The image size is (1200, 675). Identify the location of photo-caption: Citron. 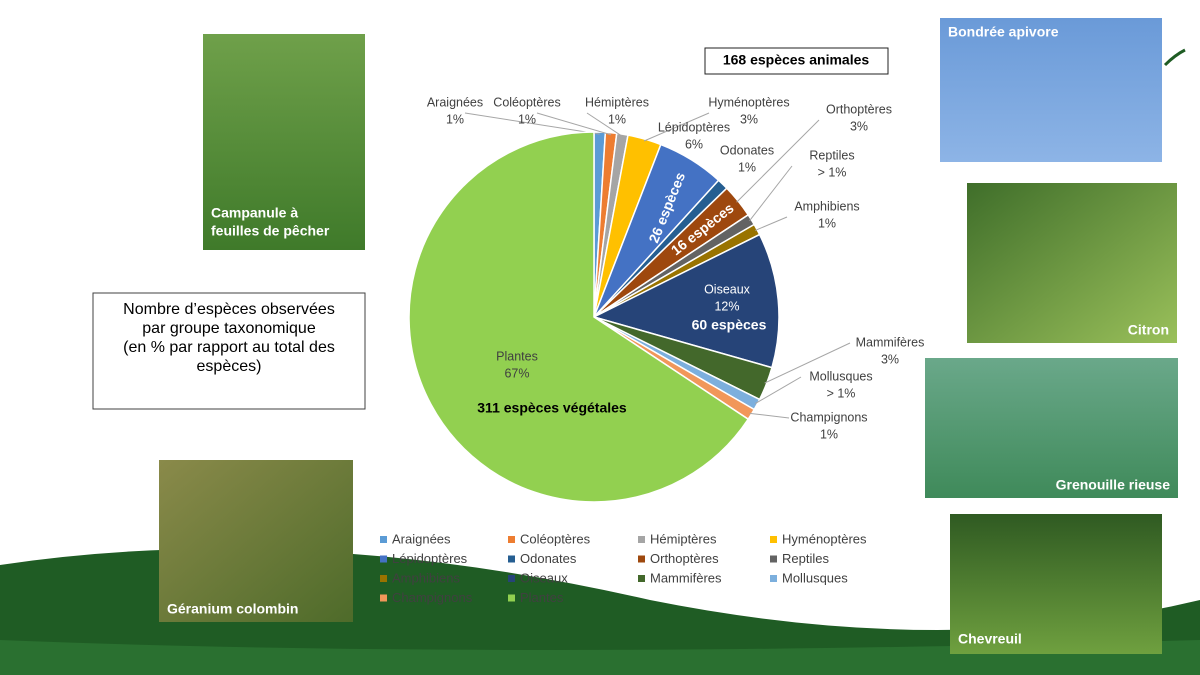
(1148, 330).